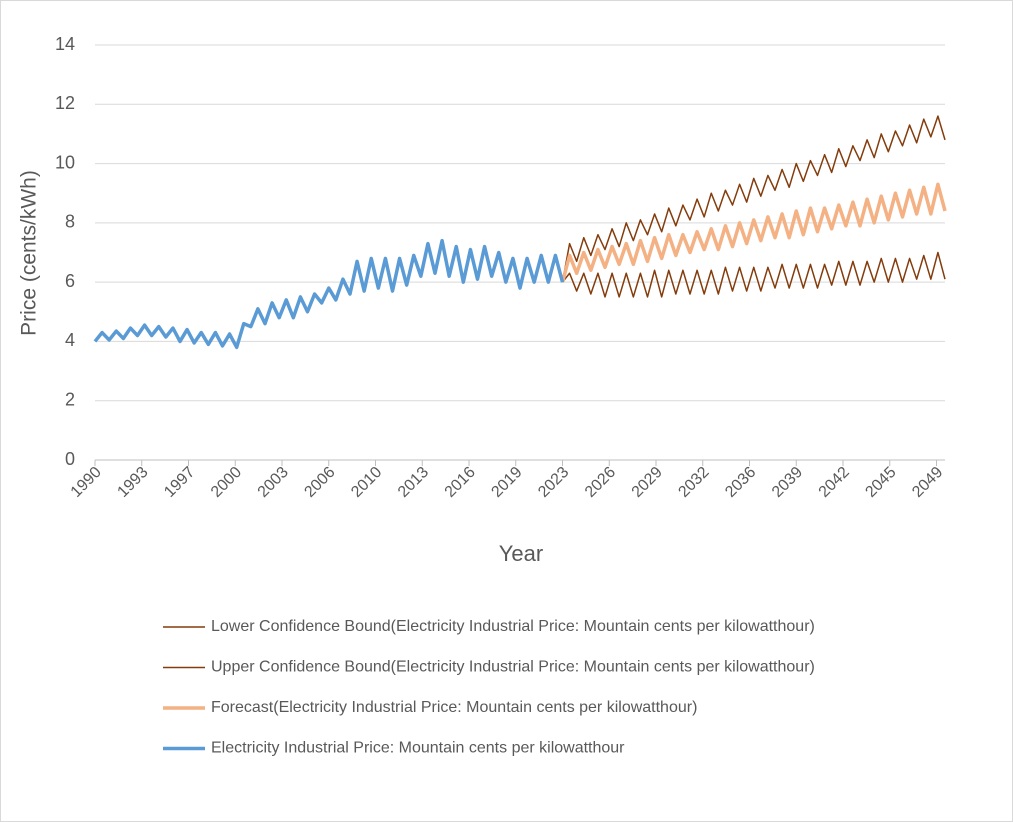 This screenshot has width=1013, height=822. What do you see at coordinates (70, 281) in the screenshot?
I see `y-tick-label: 6` at bounding box center [70, 281].